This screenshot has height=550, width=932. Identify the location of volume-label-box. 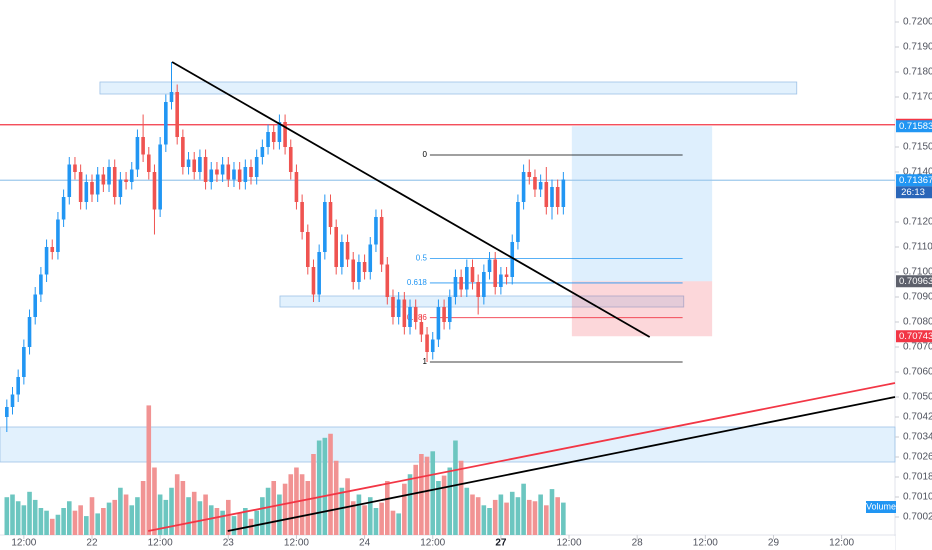
(881, 507).